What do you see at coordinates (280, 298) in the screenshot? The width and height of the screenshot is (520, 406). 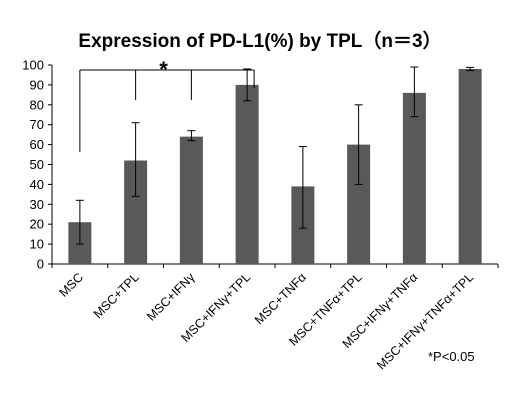 I see `x-tick-label: MSC+TNFα` at bounding box center [280, 298].